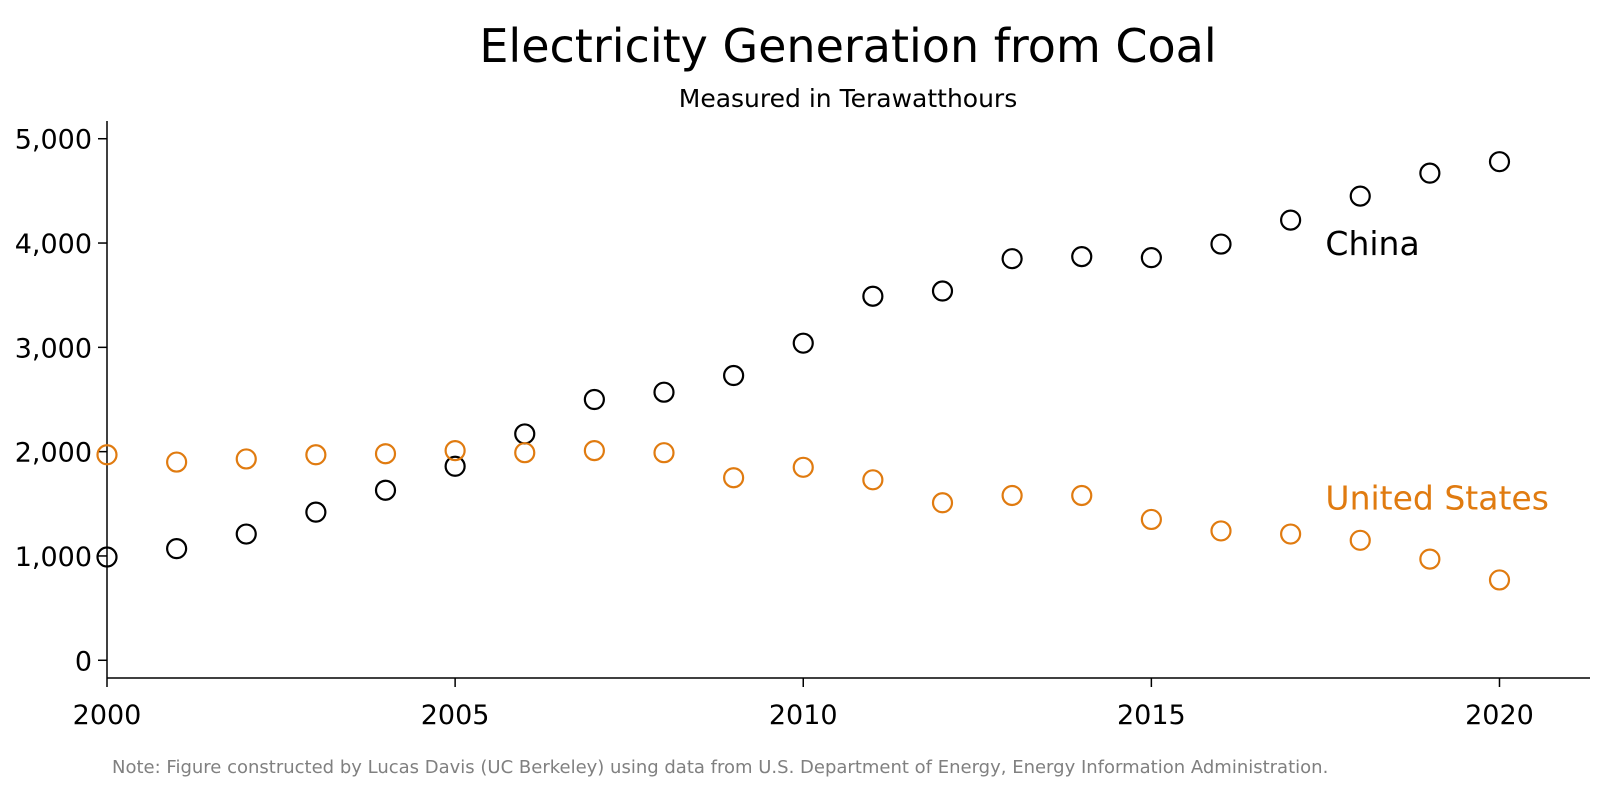 This screenshot has width=1600, height=787. Describe the element at coordinates (803, 715) in the screenshot. I see `x-tick-label: 2010` at that location.